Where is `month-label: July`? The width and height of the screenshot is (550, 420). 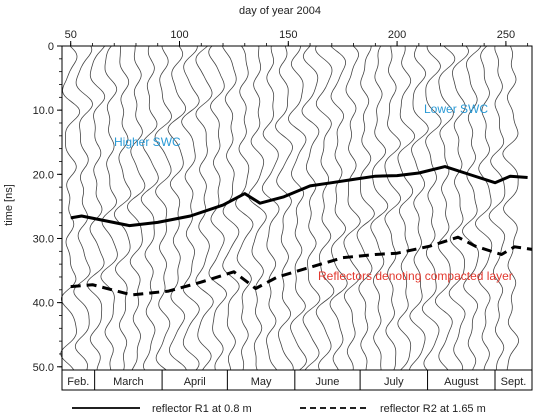
month-label: July is located at coordinates (394, 382).